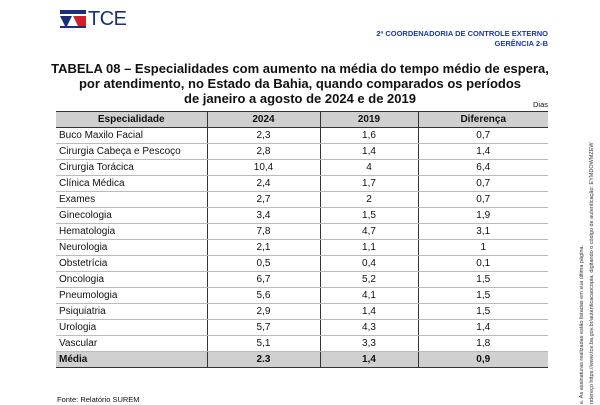  I want to click on column-header: Especialidade, so click(132, 119).